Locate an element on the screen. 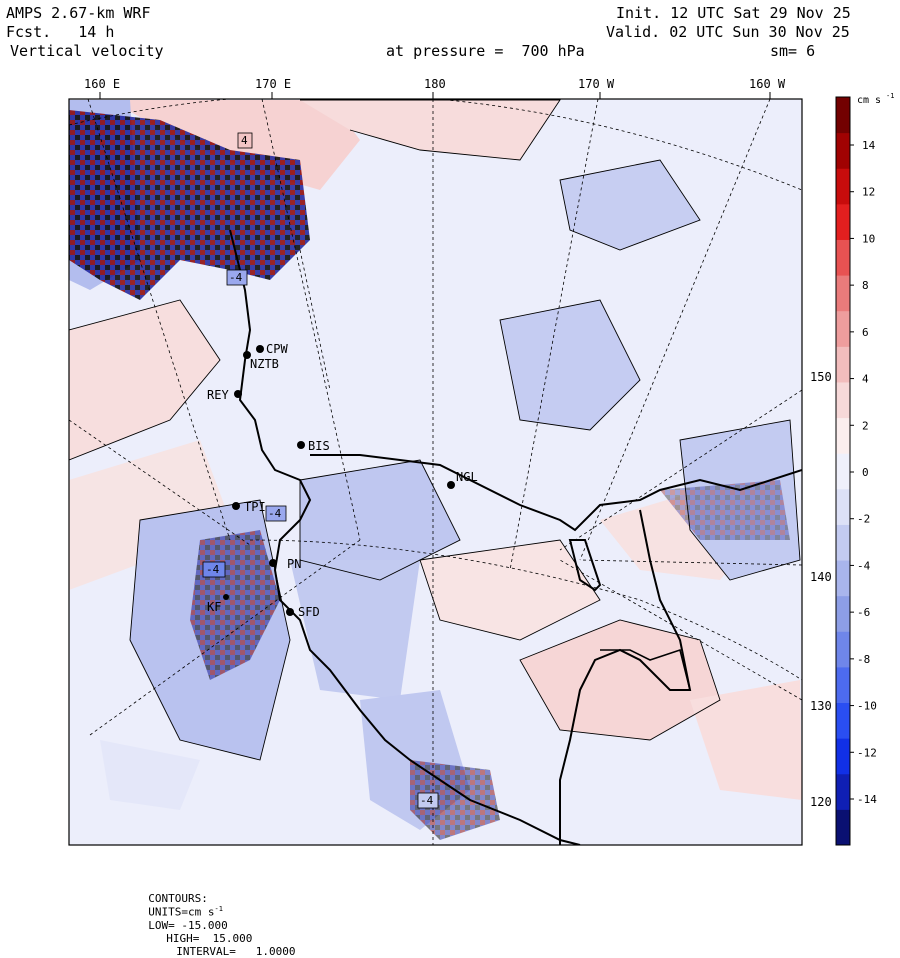 Image resolution: width=900 pixels, height=958 pixels. station-labels: CPW NZTB REY BIS NGL TPI PN SFD KF is located at coordinates (342, 480).